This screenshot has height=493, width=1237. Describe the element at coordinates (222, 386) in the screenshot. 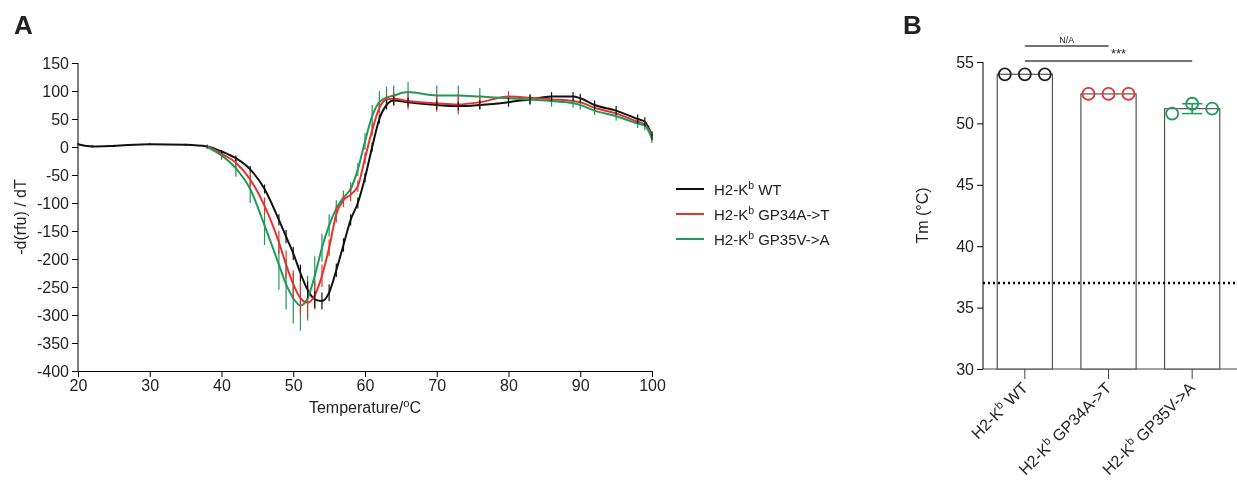

I see `x-tick-label: 40` at that location.